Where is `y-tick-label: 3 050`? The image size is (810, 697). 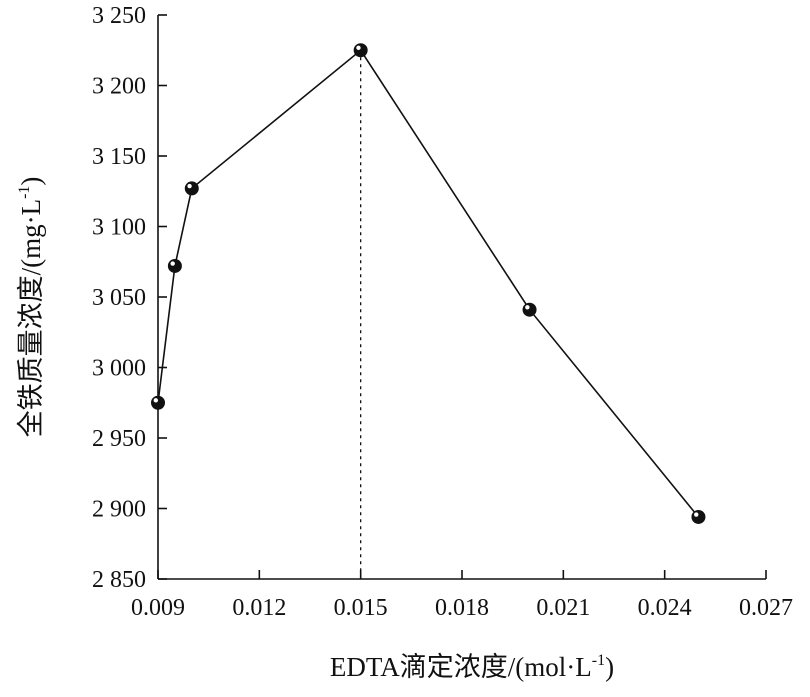 y-tick-label: 3 050 is located at coordinates (119, 298).